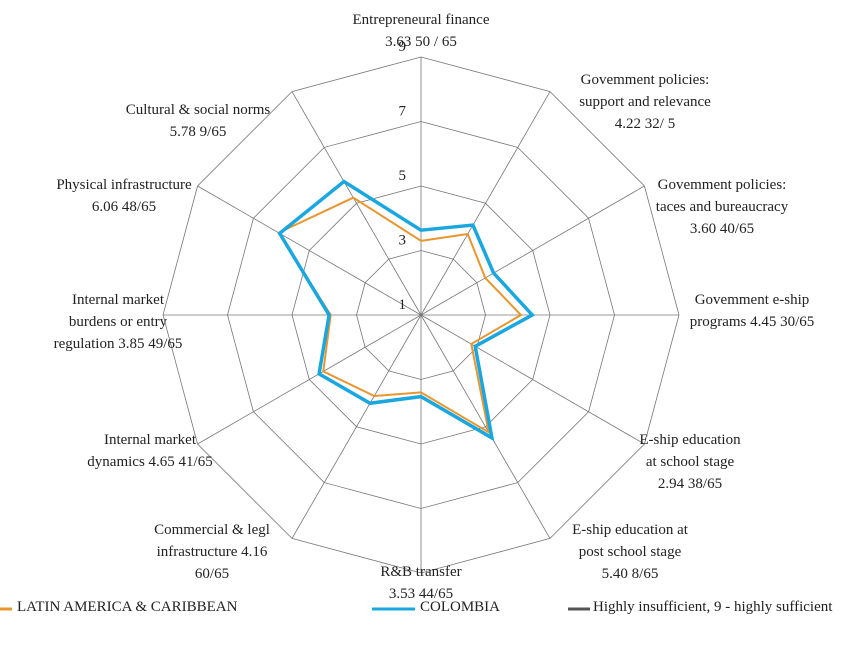 The image size is (868, 650). What do you see at coordinates (460, 607) in the screenshot?
I see `legend-label: COLOMBIA` at bounding box center [460, 607].